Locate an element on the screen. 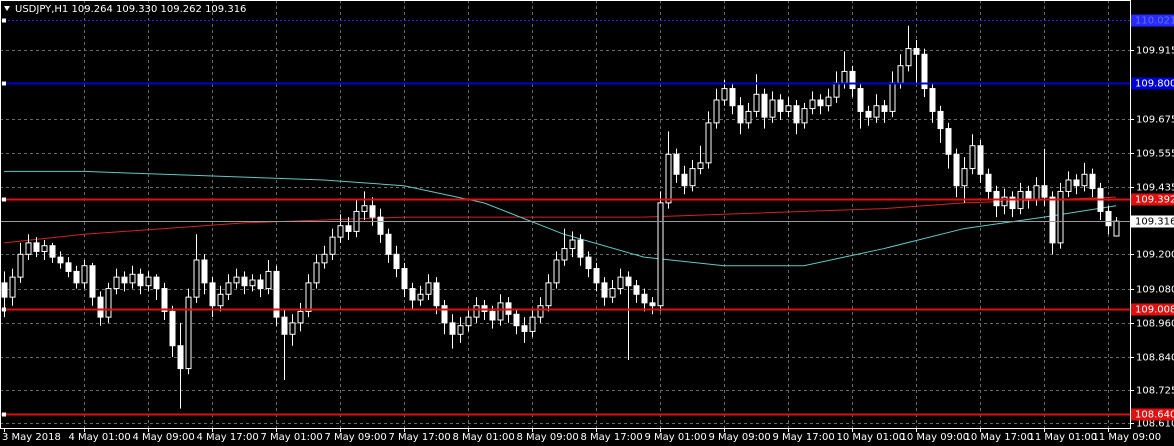  current-price-box is located at coordinates (1152, 221).